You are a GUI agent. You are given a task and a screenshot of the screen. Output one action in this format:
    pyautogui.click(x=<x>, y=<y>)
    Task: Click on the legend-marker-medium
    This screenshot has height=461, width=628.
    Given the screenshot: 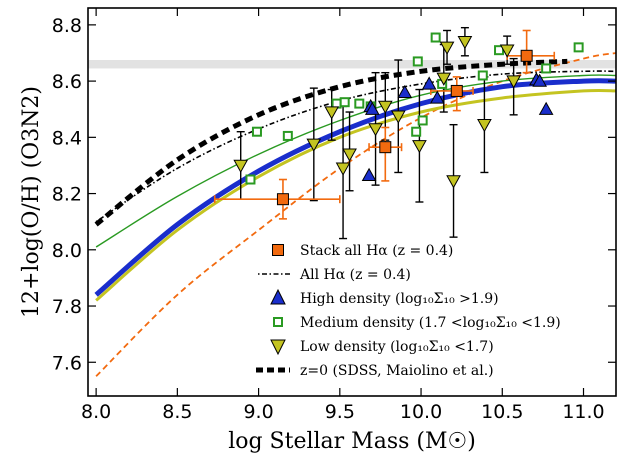 What is the action you would take?
    pyautogui.click(x=278, y=322)
    